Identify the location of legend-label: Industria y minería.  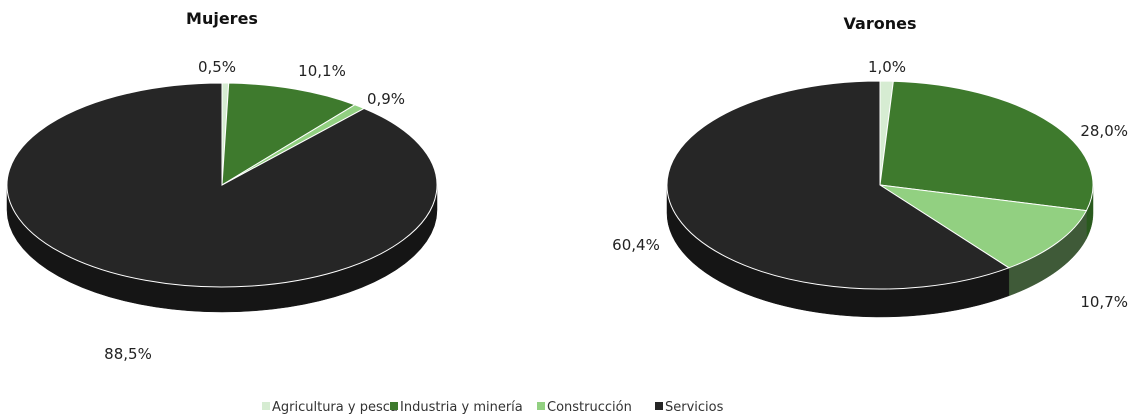
(461, 407).